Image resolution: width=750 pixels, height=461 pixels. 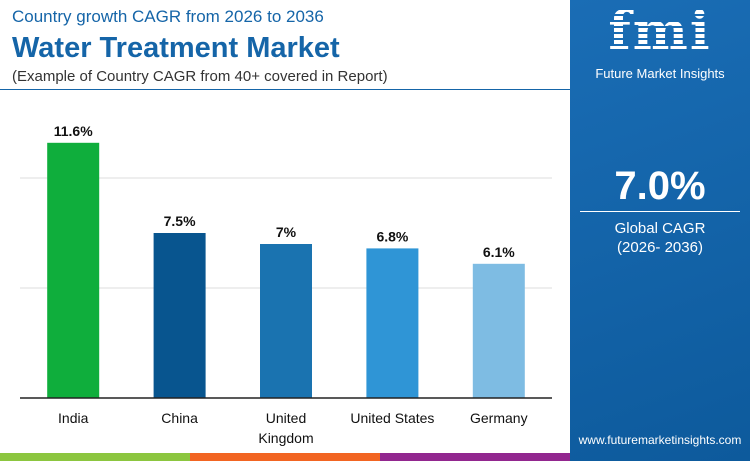 What do you see at coordinates (498, 330) in the screenshot?
I see `bar-germany` at bounding box center [498, 330].